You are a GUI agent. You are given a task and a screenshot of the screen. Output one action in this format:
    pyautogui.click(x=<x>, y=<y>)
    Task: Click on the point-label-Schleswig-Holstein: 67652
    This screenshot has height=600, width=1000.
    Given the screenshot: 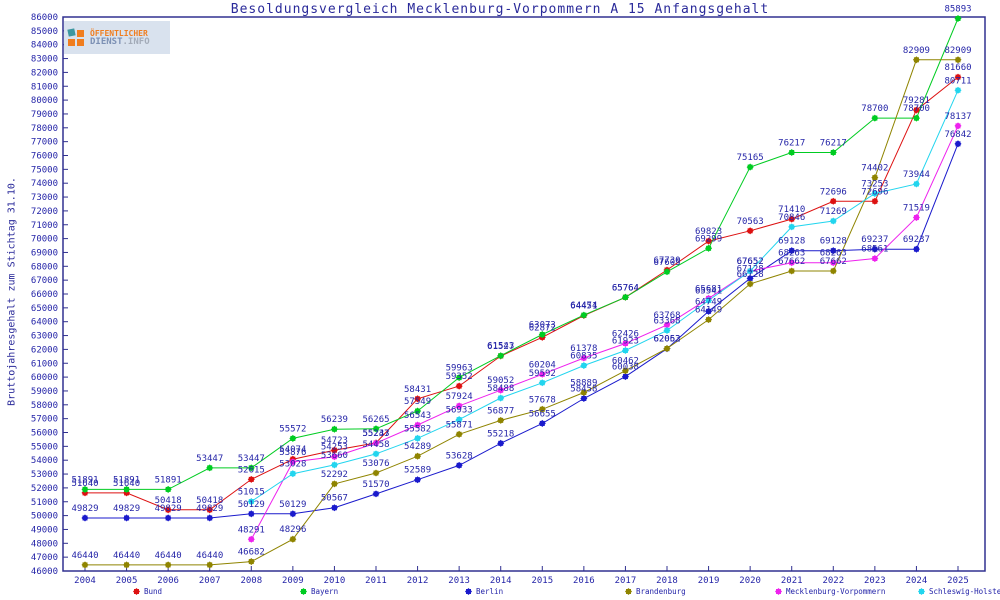 What is the action you would take?
    pyautogui.click(x=750, y=262)
    